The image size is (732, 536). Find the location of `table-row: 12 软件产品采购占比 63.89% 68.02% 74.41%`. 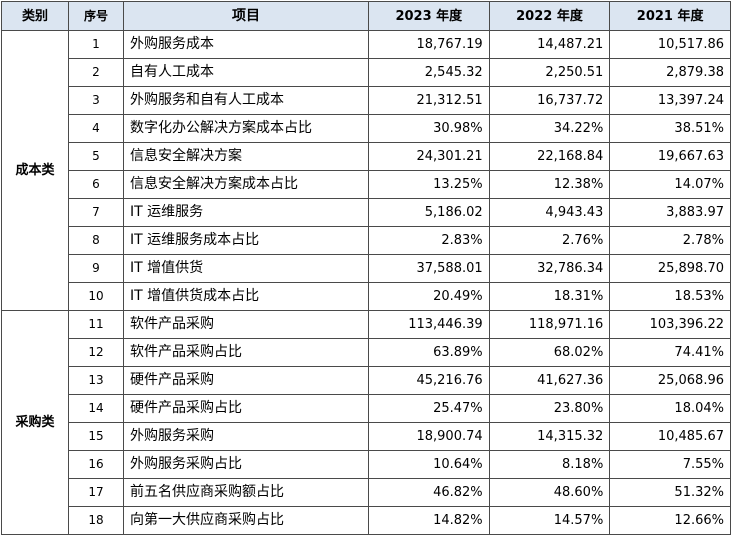

table-row: 12 软件产品采购占比 63.89% 68.02% 74.41% is located at coordinates (366, 352).